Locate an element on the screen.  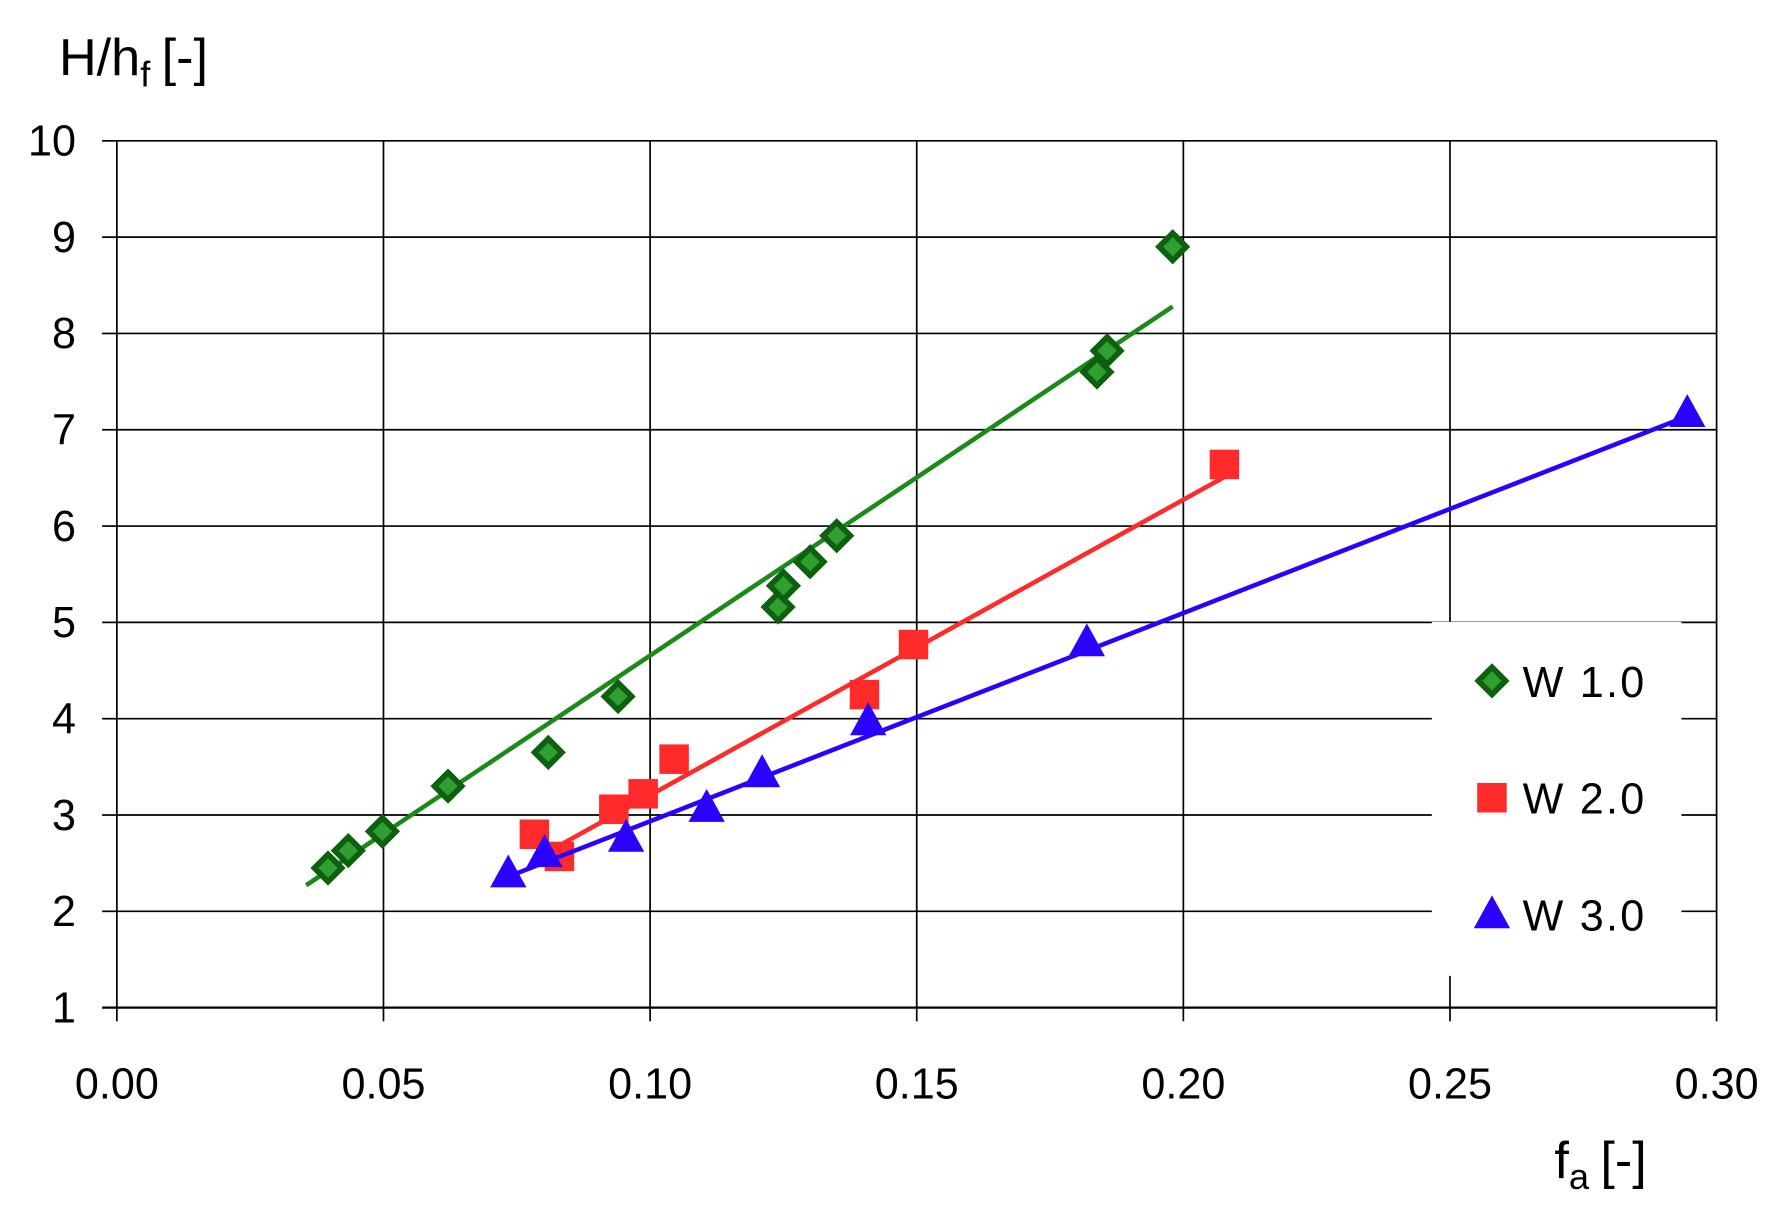
x-tick-label: 0.05 is located at coordinates (384, 1084).